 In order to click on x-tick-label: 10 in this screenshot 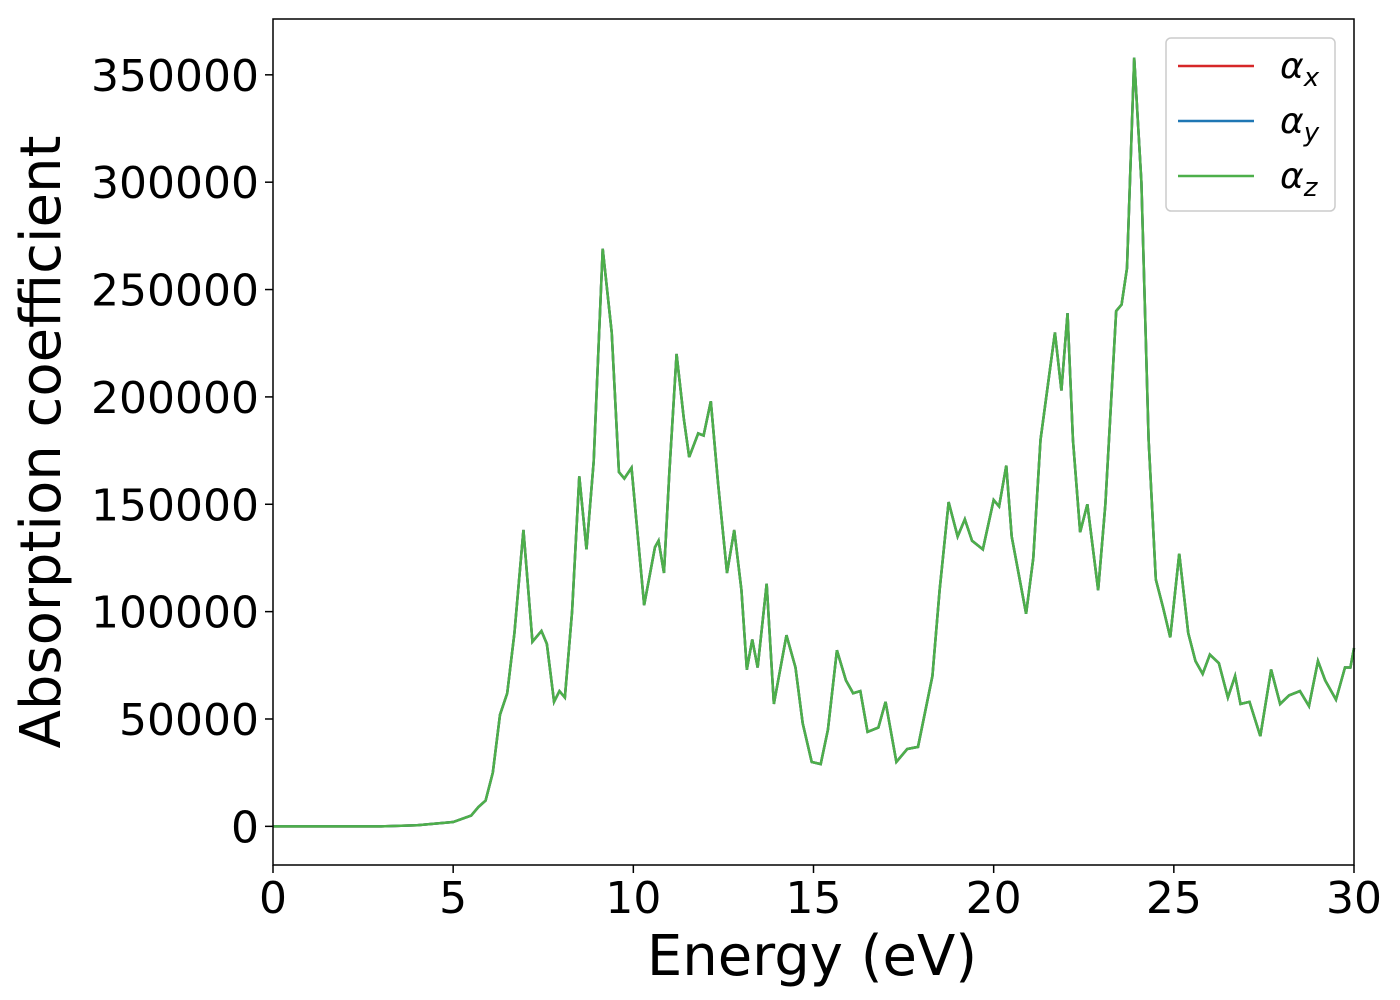, I will do `click(633, 898)`.